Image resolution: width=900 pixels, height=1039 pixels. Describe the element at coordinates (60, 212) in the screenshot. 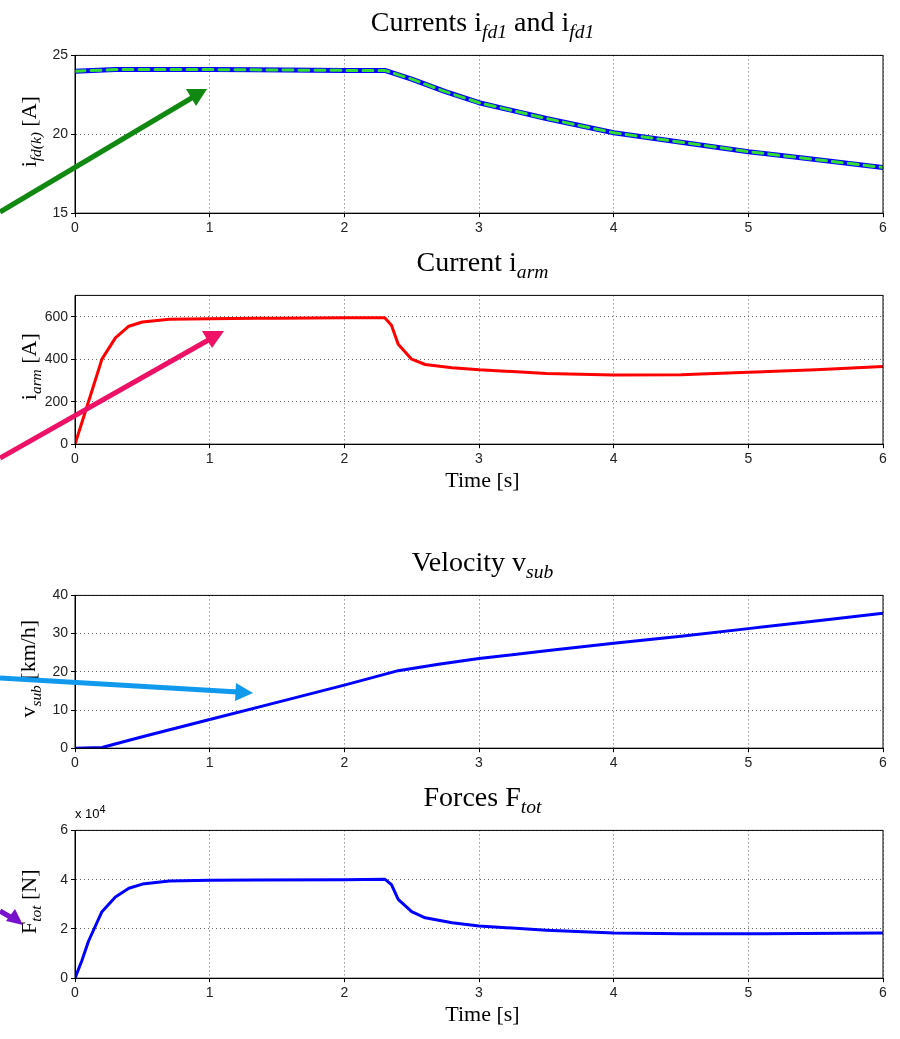

I see `y-tick-label: 15` at that location.